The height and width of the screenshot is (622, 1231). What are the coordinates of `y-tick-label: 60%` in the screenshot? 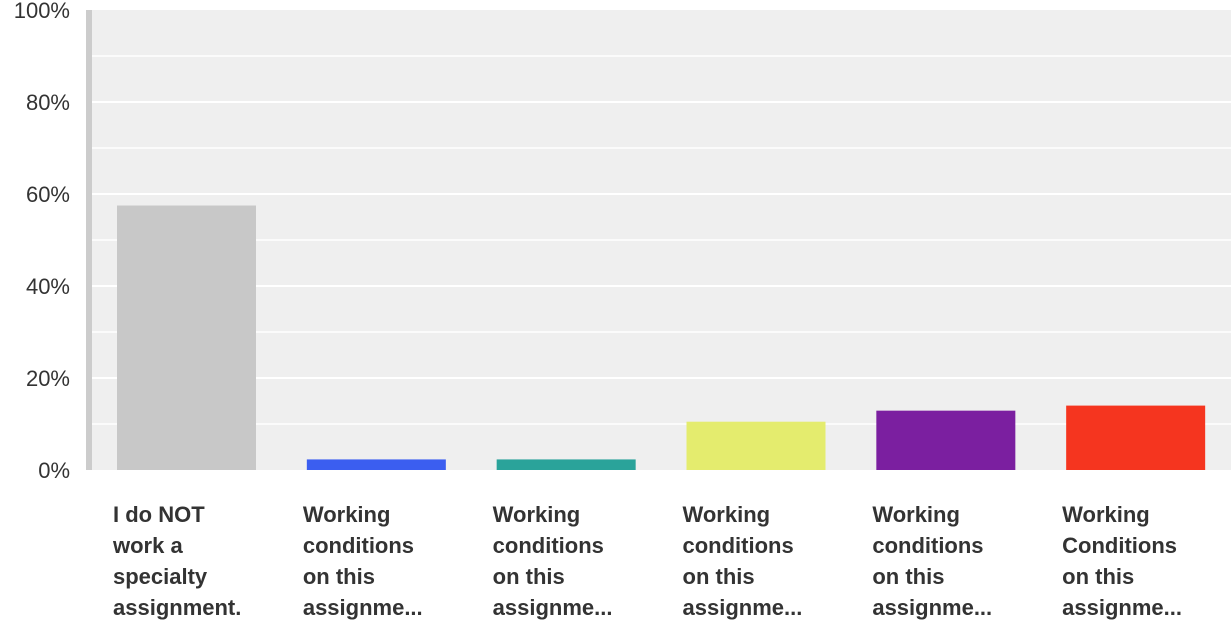 It's located at (48, 194).